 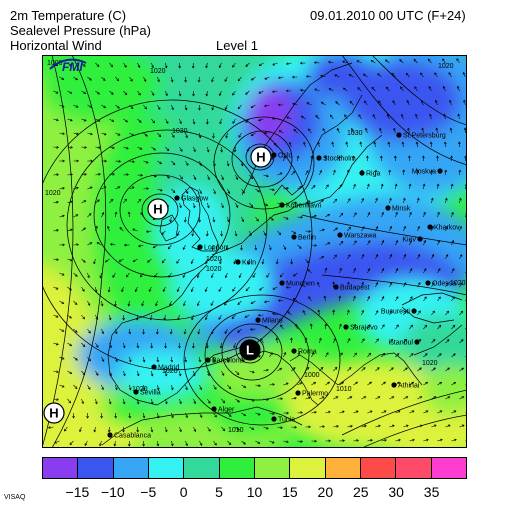 I want to click on city-label: Casablanca, so click(x=132, y=436).